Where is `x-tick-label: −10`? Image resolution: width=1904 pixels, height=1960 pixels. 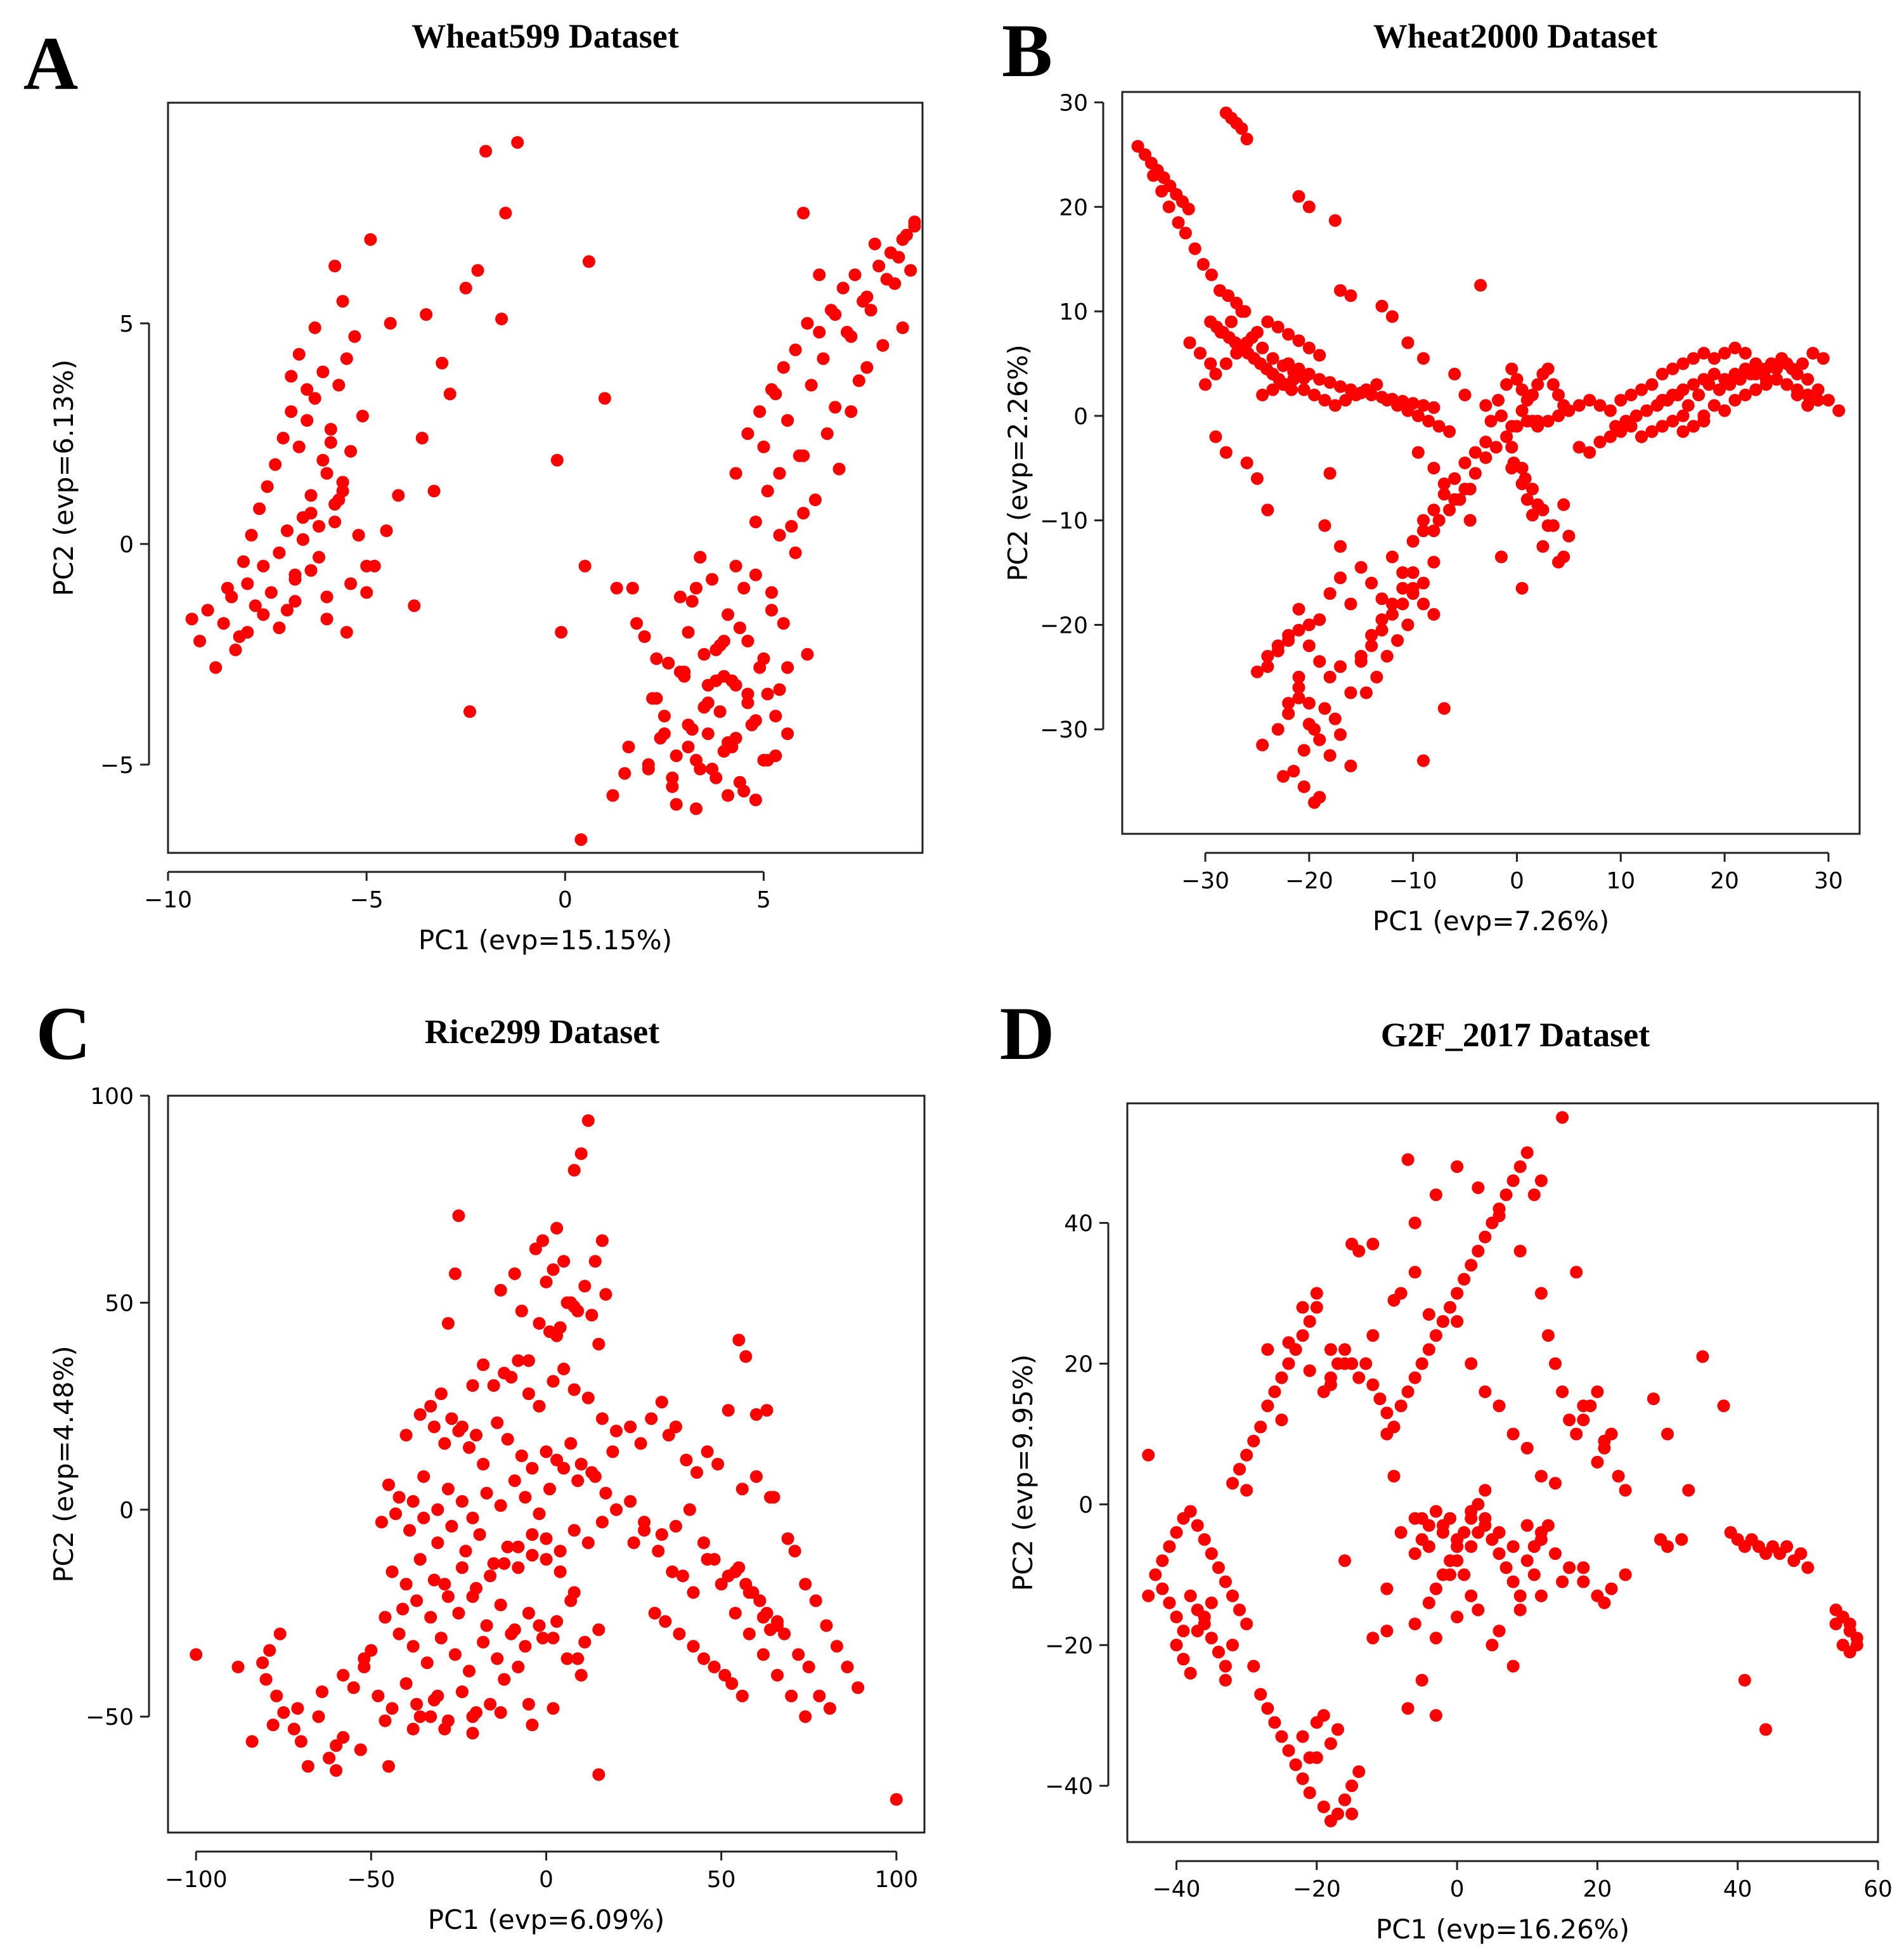
x-tick-label: −10 is located at coordinates (168, 900).